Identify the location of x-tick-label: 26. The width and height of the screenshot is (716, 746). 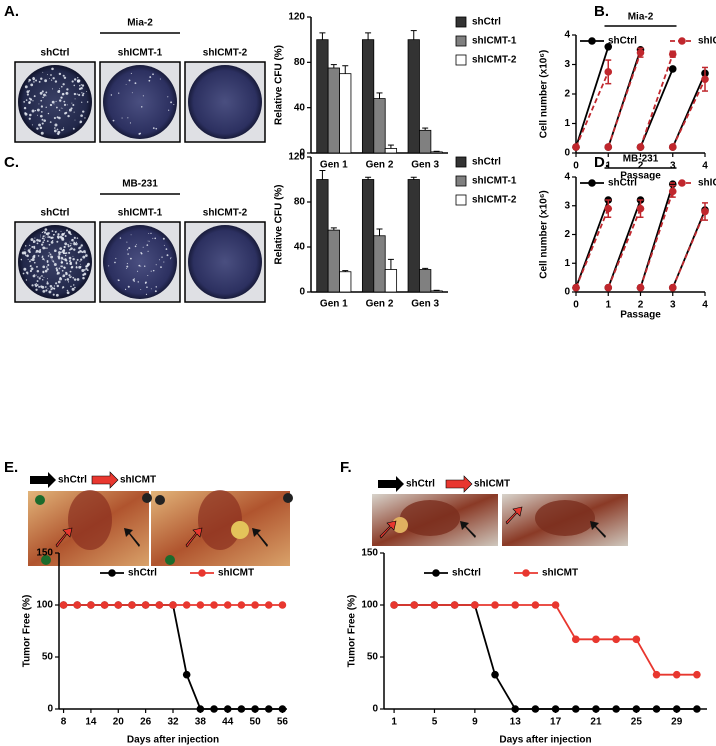
(146, 722).